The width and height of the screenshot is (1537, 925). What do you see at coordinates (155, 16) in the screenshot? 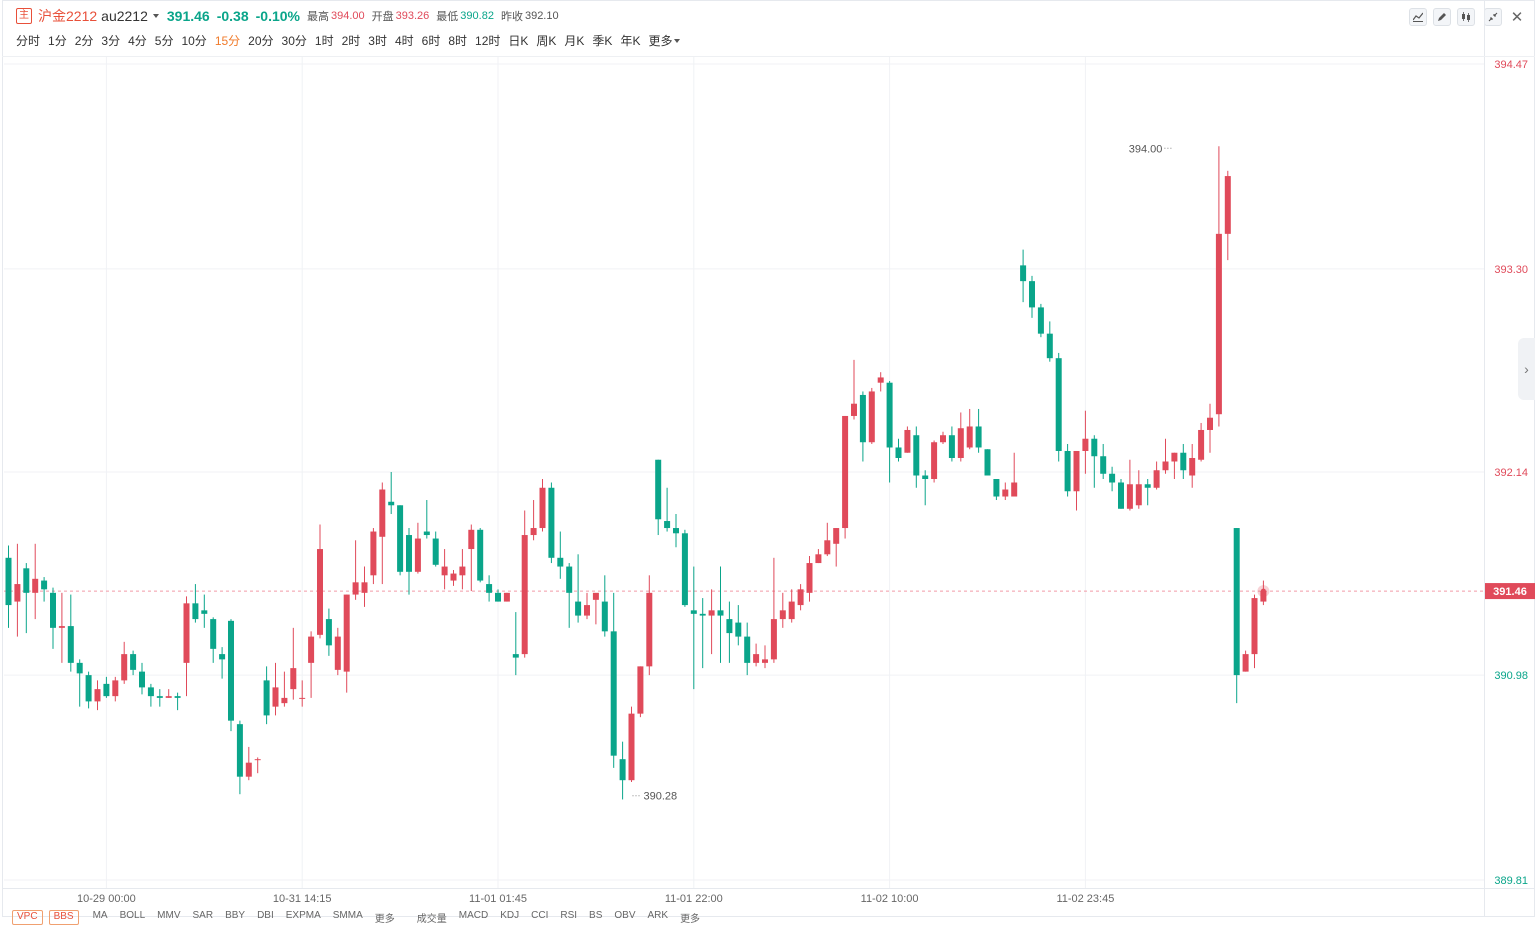
I see `chevron-down-icon` at bounding box center [155, 16].